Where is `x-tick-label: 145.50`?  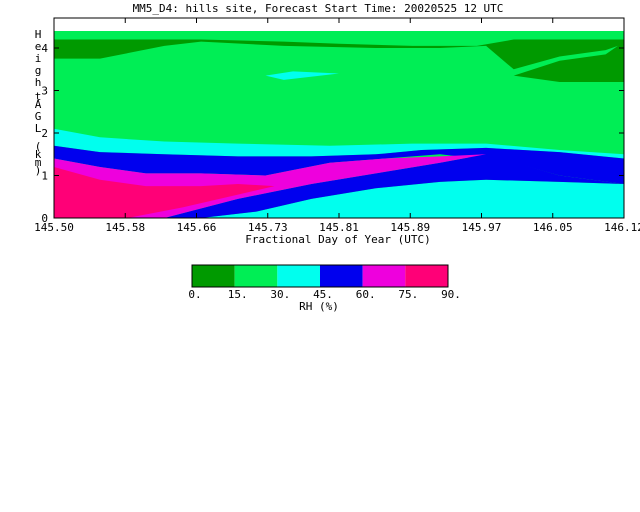
x-tick-label: 145.50 is located at coordinates (54, 227).